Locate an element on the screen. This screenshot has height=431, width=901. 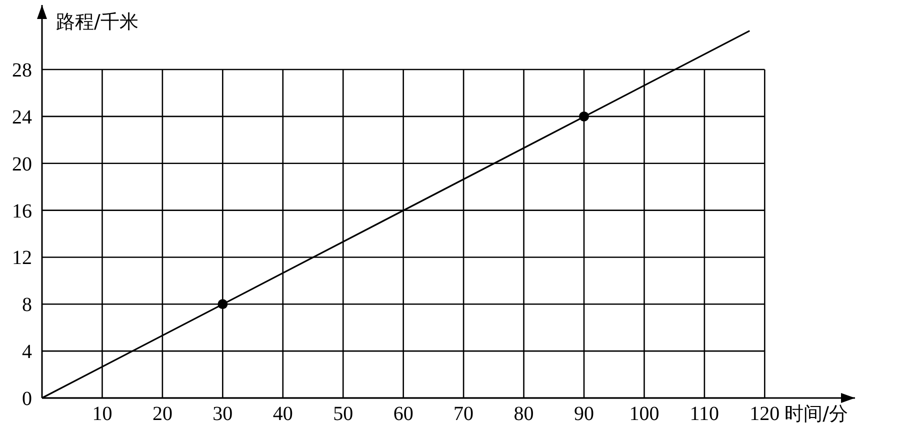
y-tick-label: 20 is located at coordinates (22, 164).